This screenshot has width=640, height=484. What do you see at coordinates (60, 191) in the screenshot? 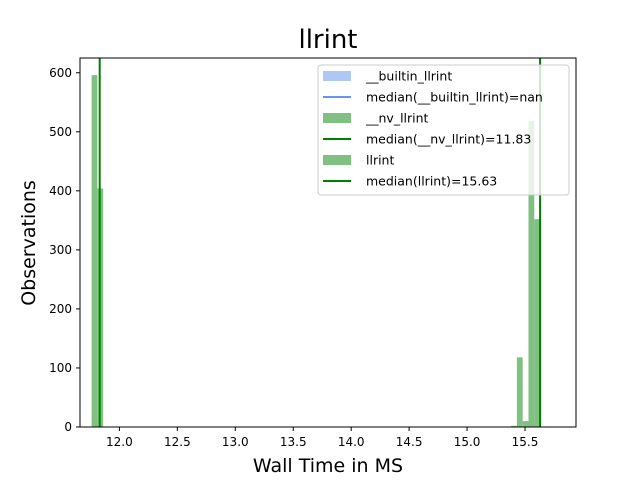
I see `y-tick-label: 400` at bounding box center [60, 191].